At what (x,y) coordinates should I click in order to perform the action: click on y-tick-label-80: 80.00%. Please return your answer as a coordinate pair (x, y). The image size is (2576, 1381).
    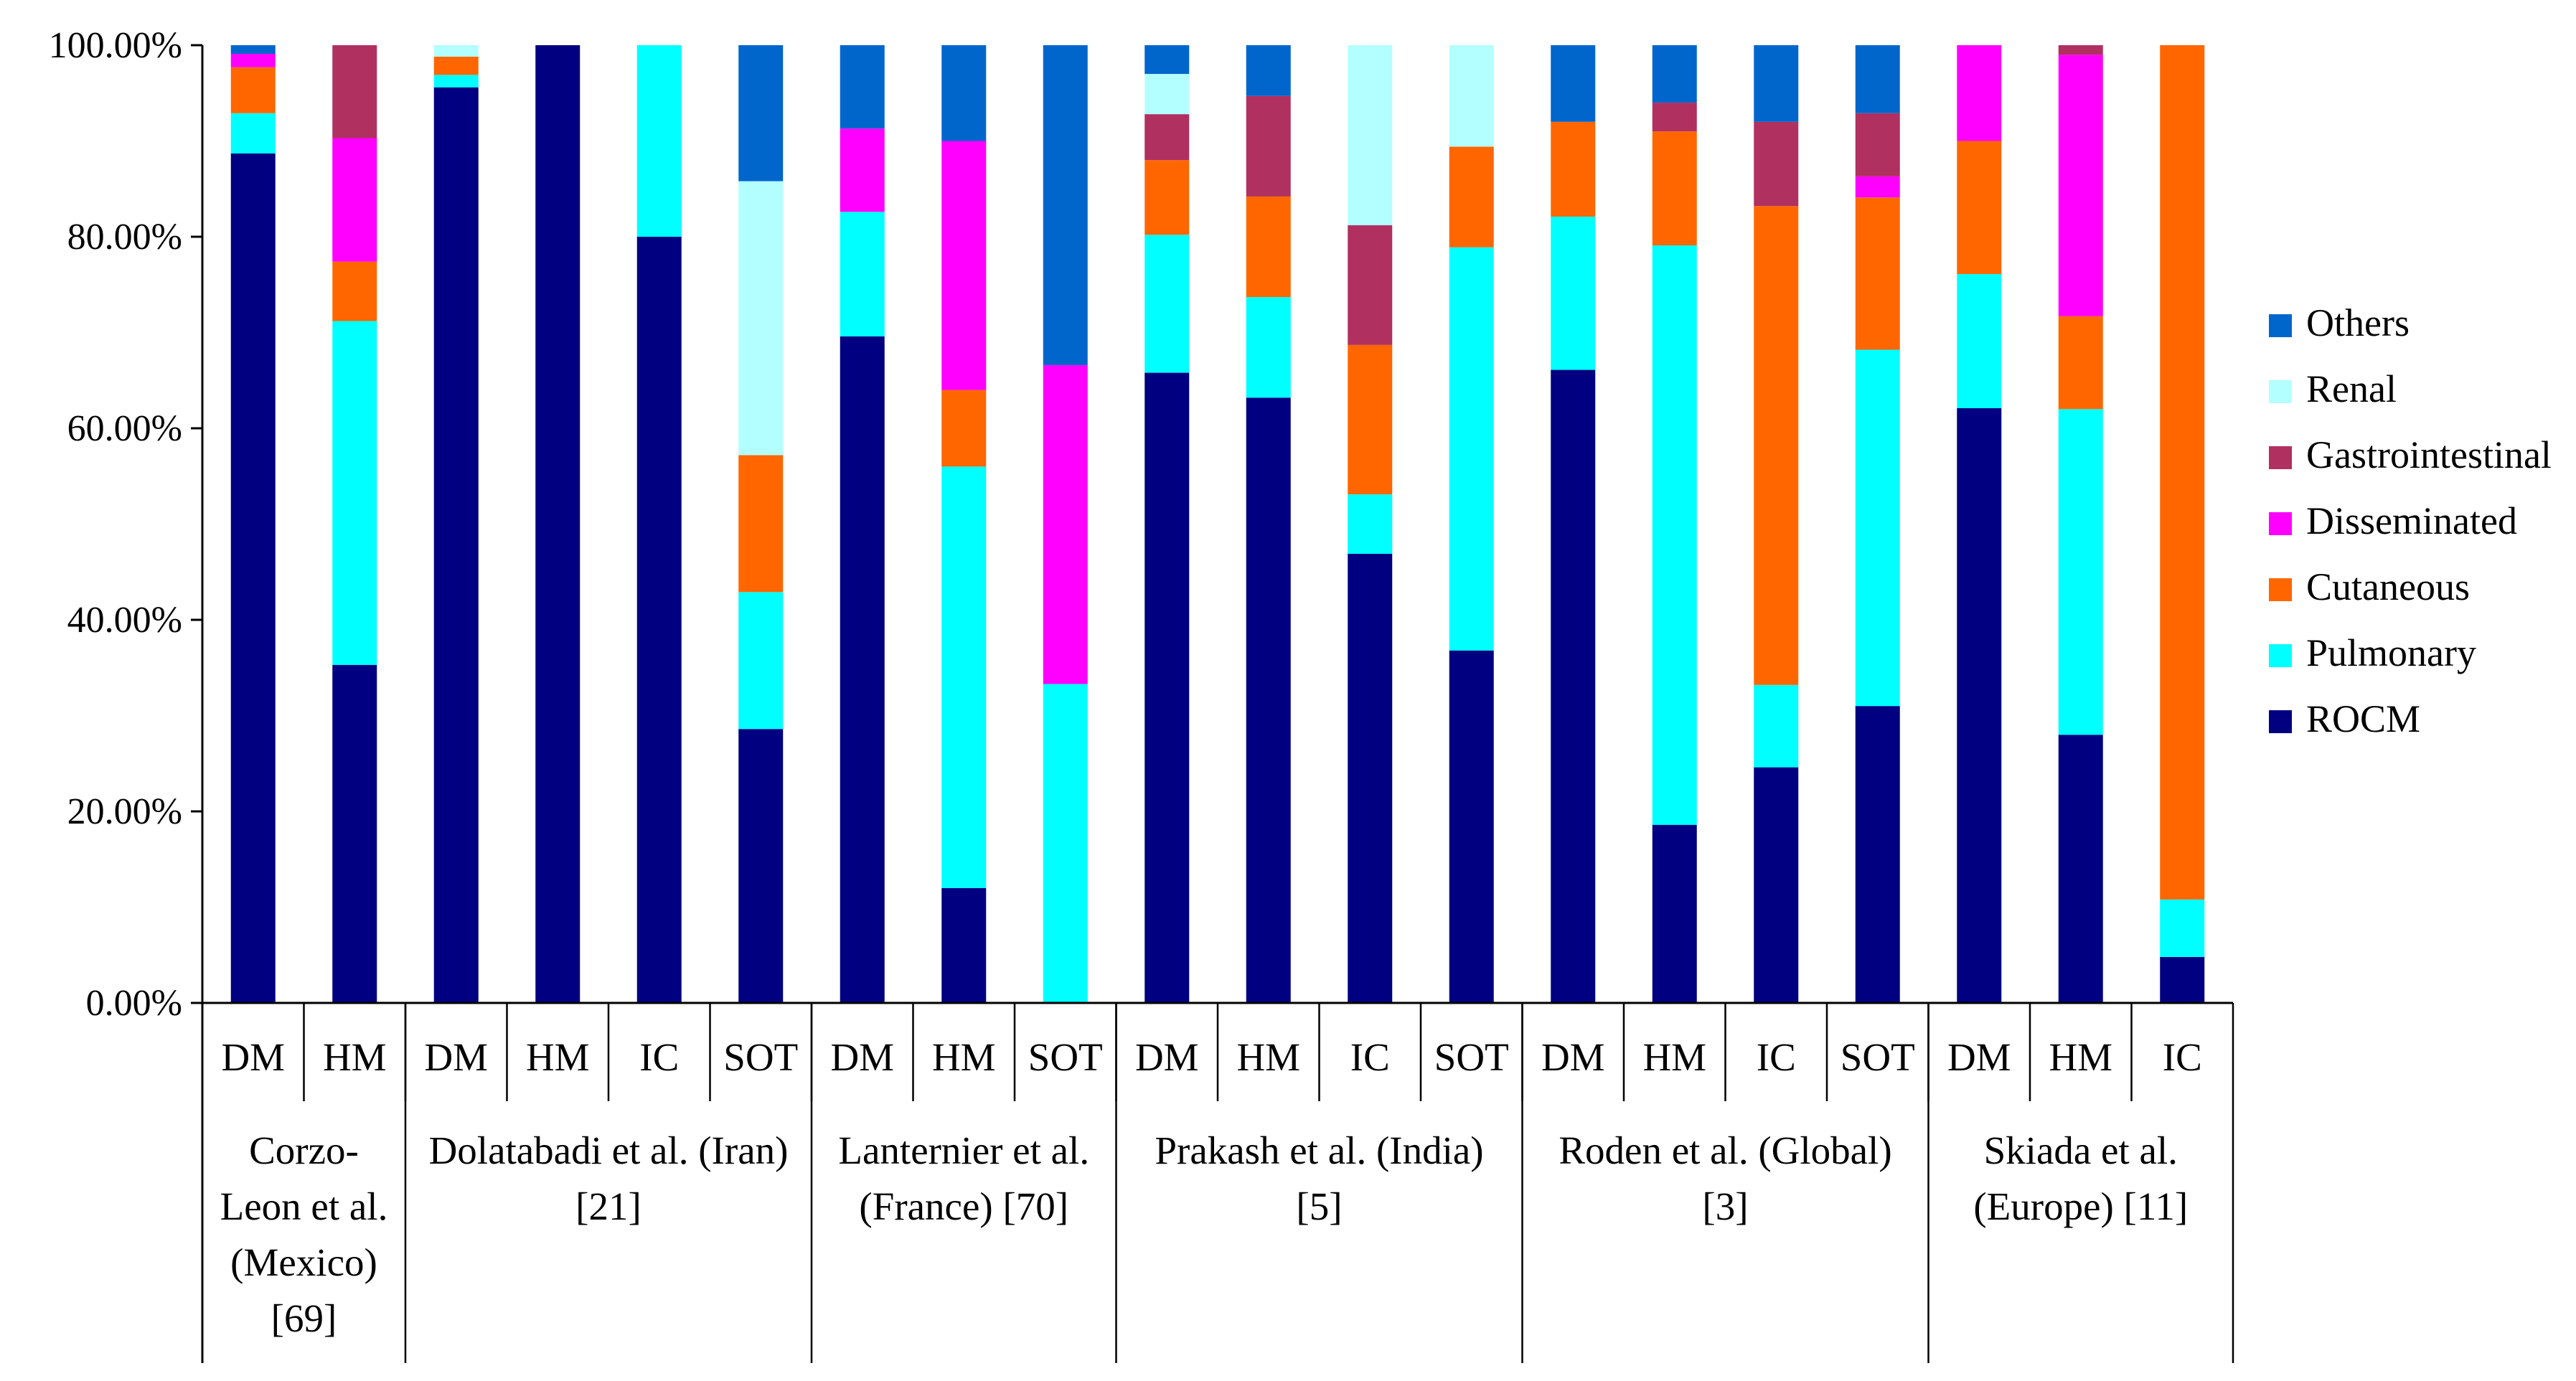
    Looking at the image, I should click on (124, 237).